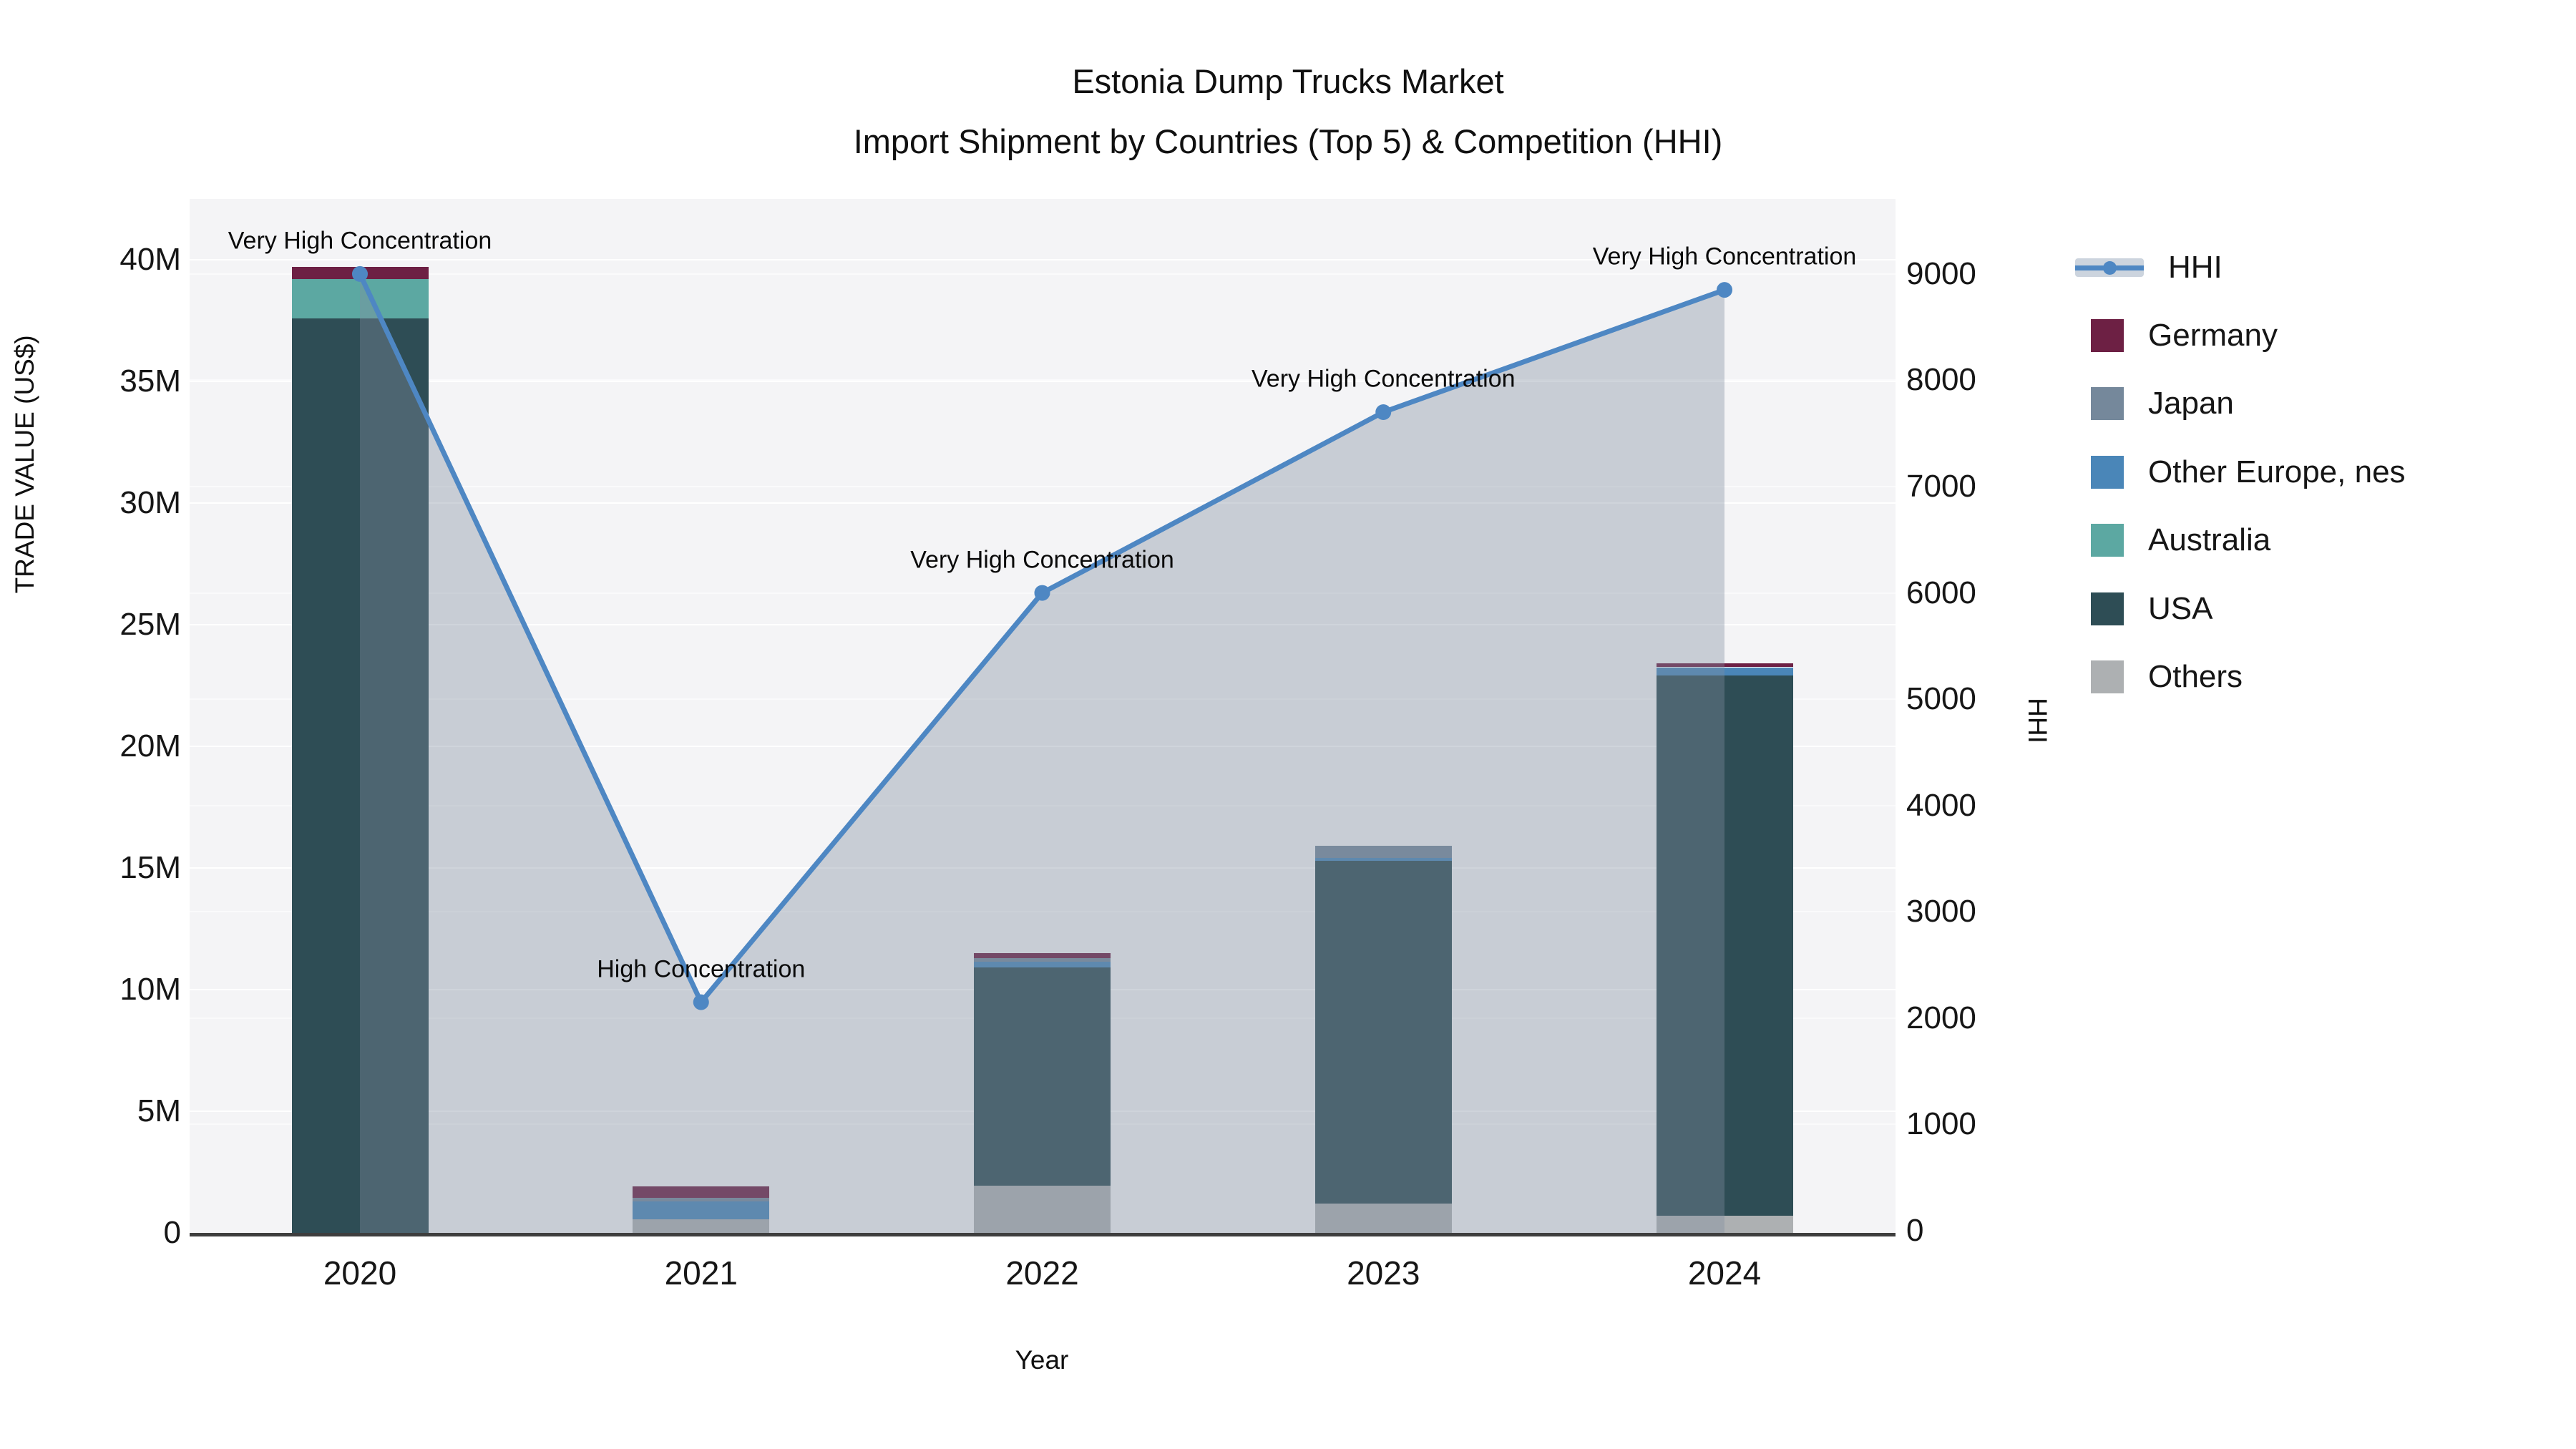  I want to click on x-tick-2024: 2024, so click(1724, 1273).